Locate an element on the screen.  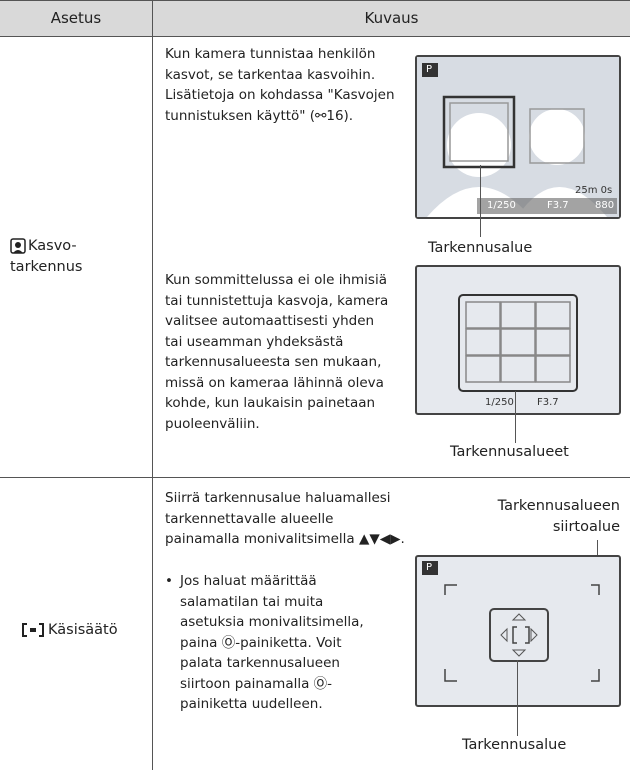
caption: Tarkennusalueet is located at coordinates (509, 452).